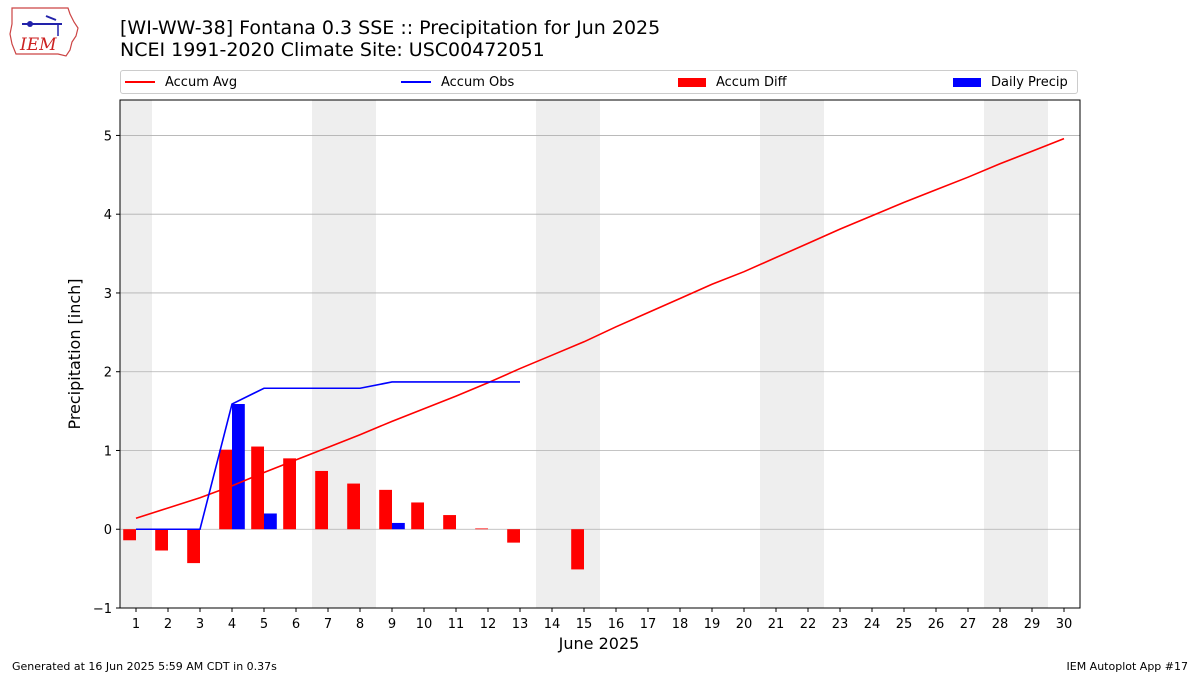 The width and height of the screenshot is (1200, 675). Describe the element at coordinates (904, 624) in the screenshot. I see `x-tick-label-25: 25` at that location.